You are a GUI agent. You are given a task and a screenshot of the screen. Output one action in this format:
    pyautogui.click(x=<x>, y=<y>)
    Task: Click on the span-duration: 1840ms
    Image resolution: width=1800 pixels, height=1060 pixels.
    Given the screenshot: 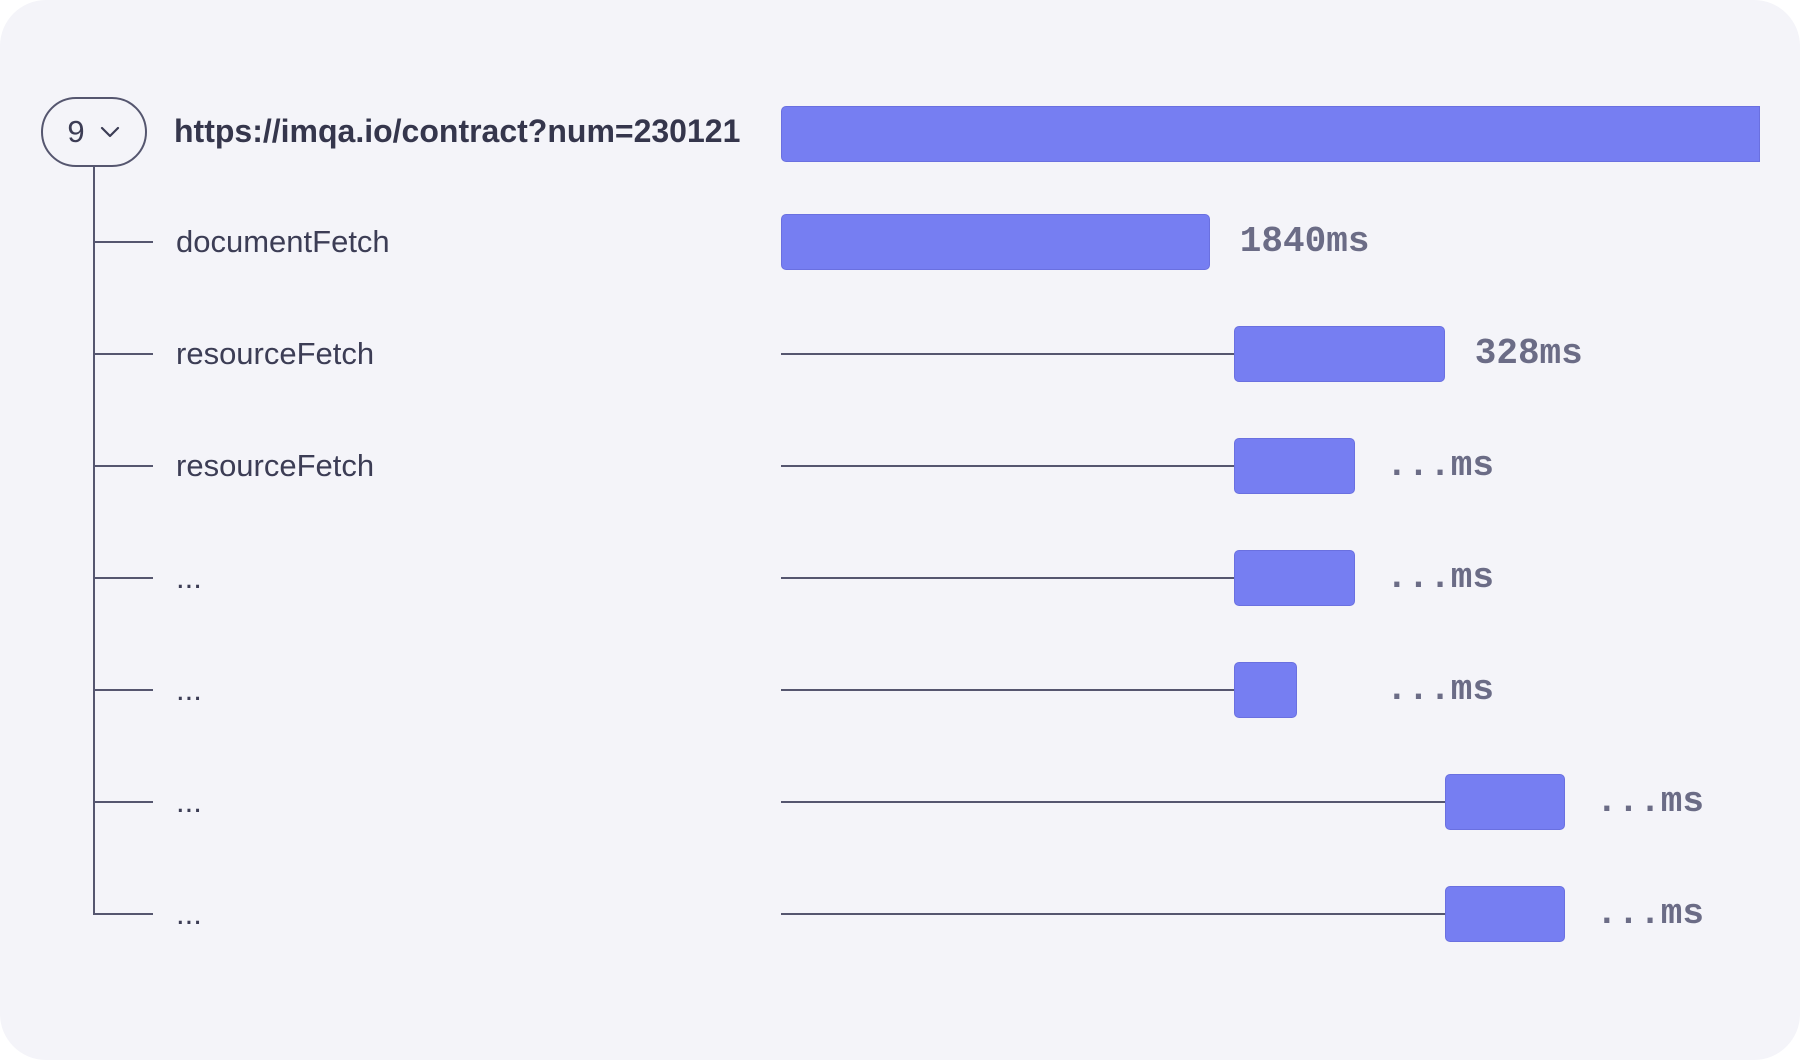 What is the action you would take?
    pyautogui.click(x=1304, y=241)
    